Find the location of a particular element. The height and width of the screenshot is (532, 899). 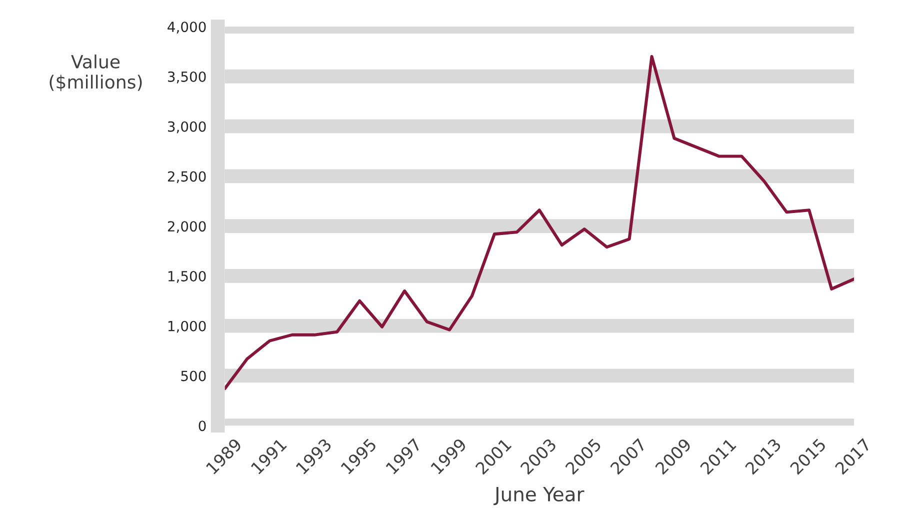

y-tick-label: 2,000 is located at coordinates (187, 227).